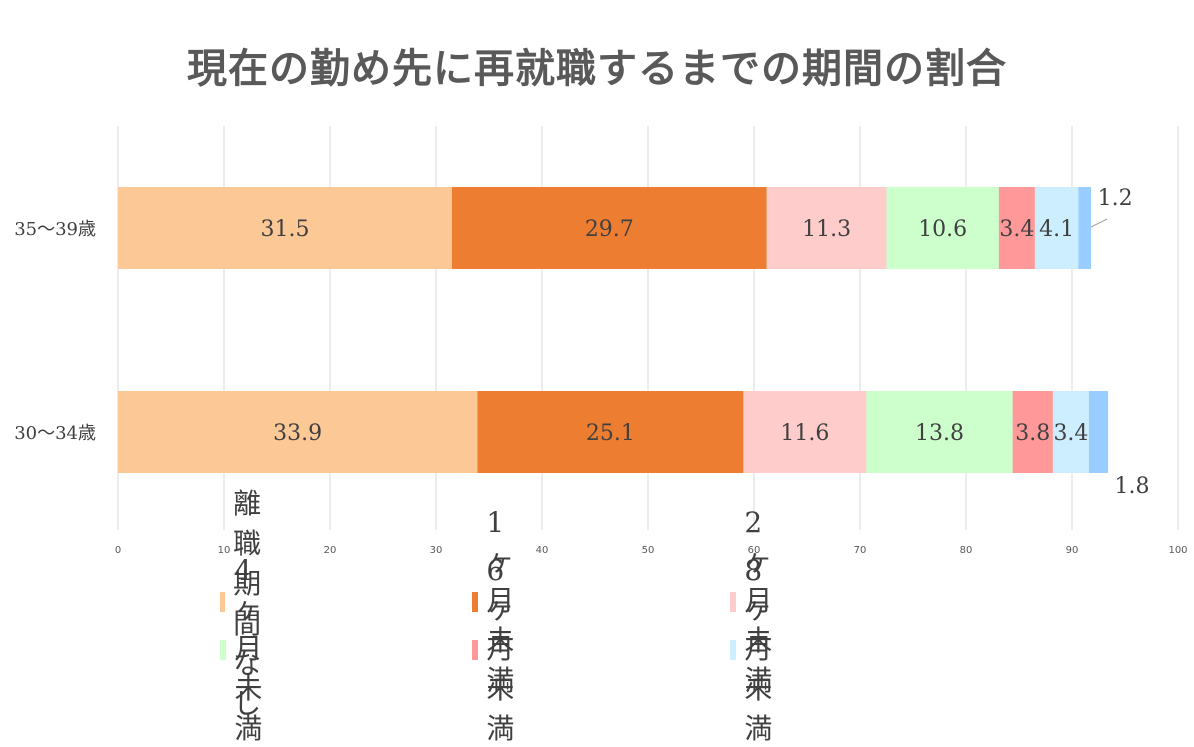  Describe the element at coordinates (55, 433) in the screenshot. I see `category-label: 30〜34歳` at that location.